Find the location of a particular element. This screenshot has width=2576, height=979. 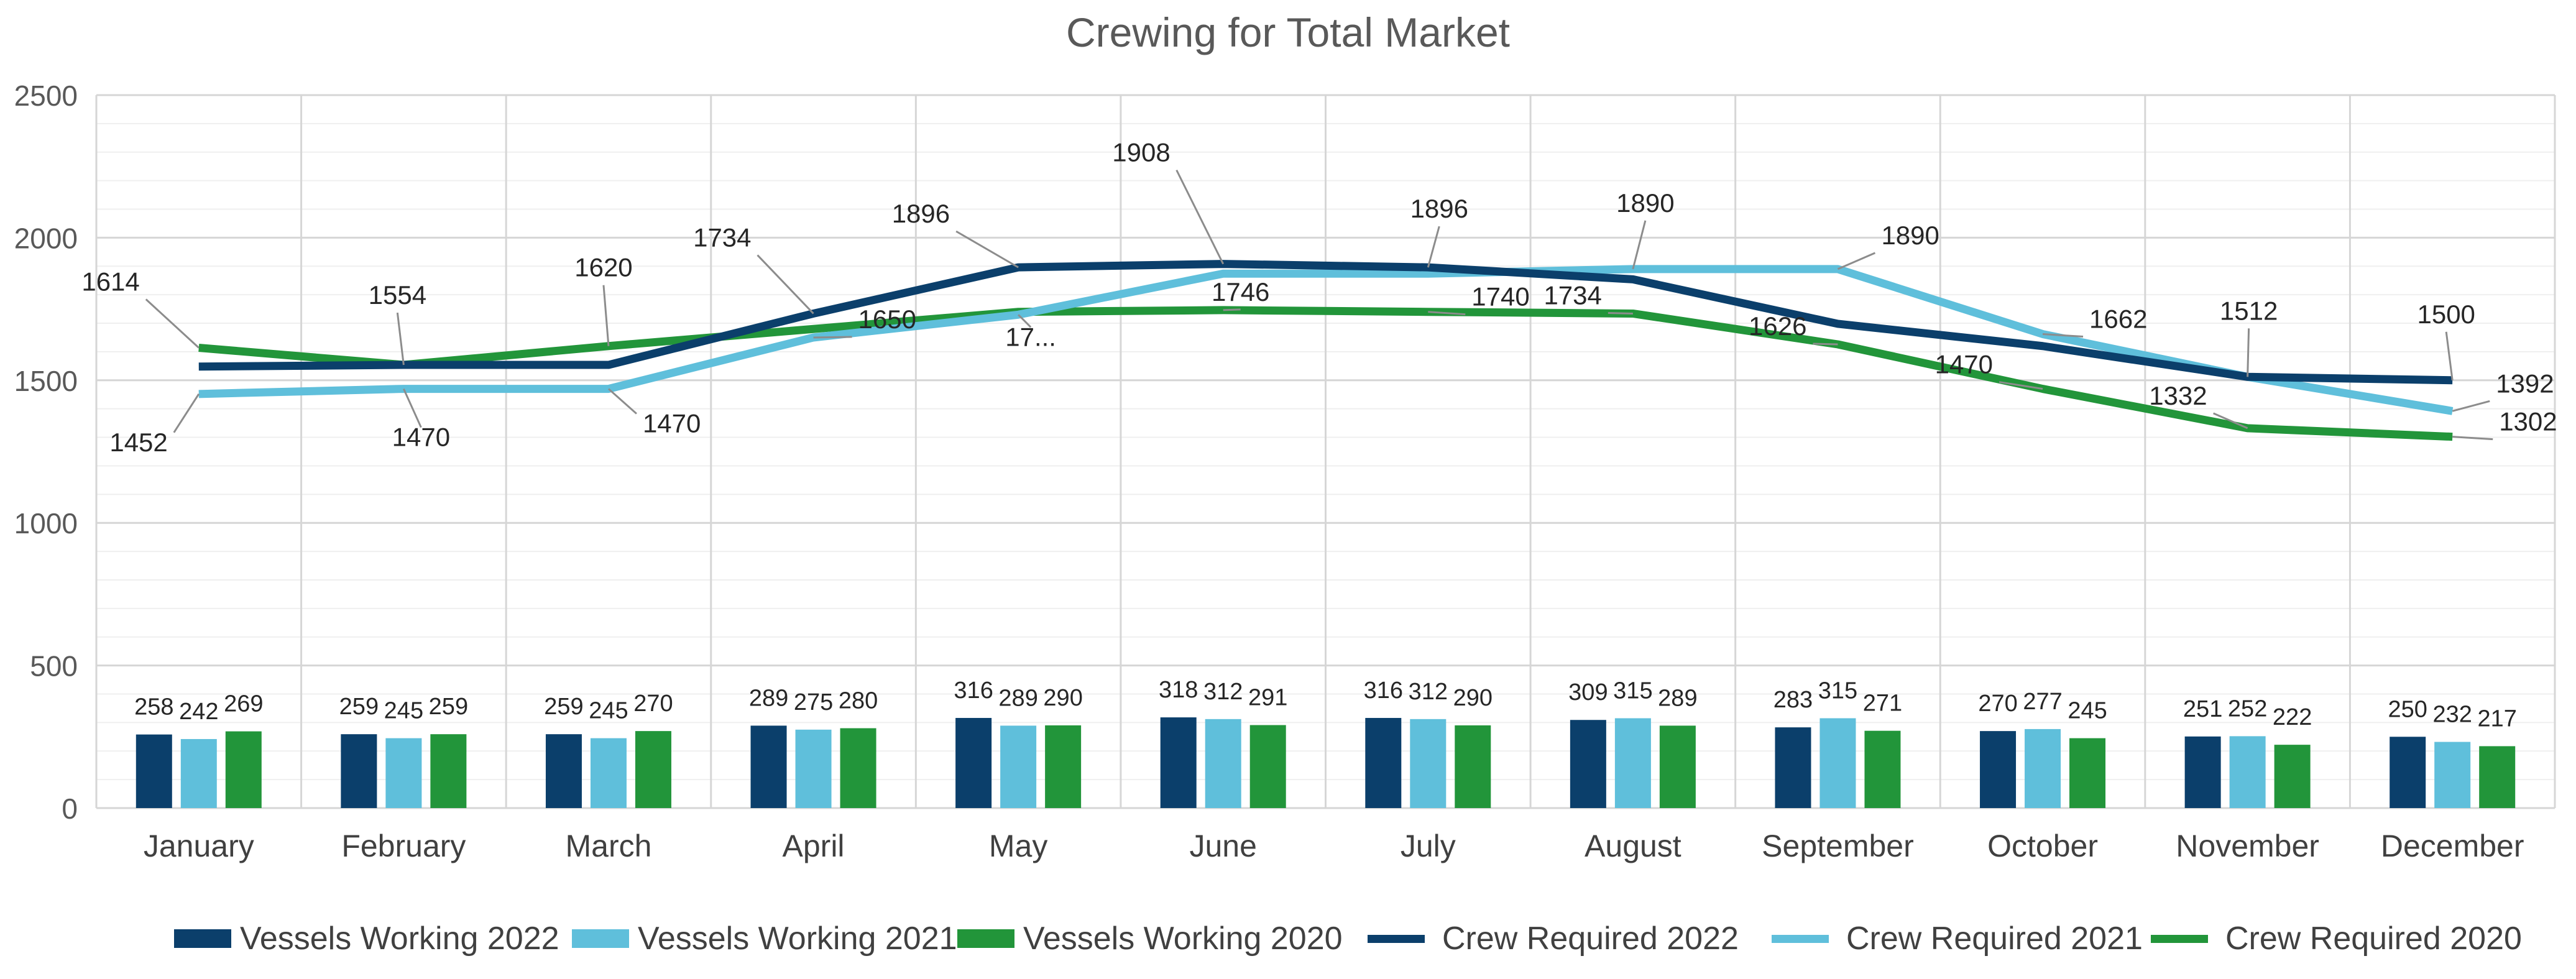

chart-title: Crewing for Total Market is located at coordinates (1288, 32).